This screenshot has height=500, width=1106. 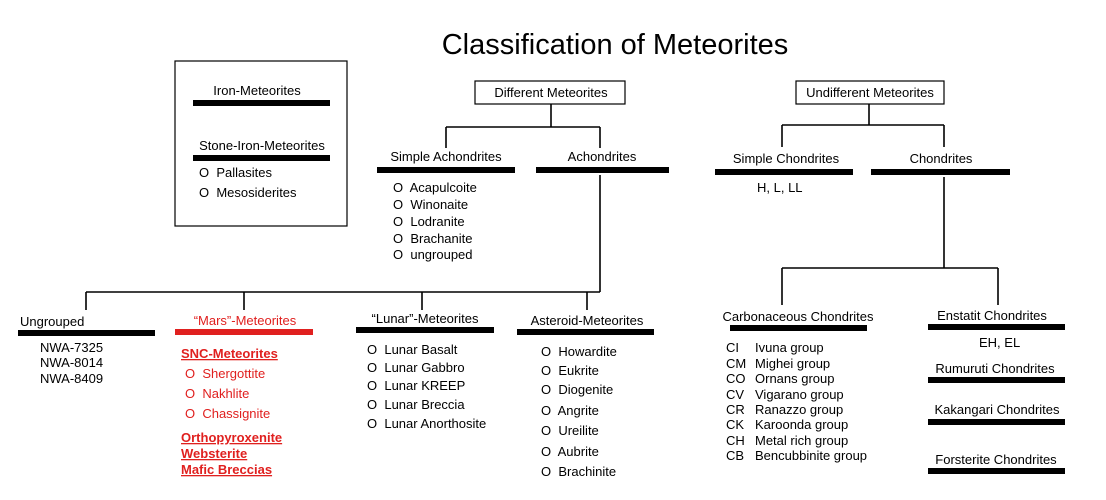 What do you see at coordinates (735, 424) in the screenshot?
I see `carbonaceous-code: CK` at bounding box center [735, 424].